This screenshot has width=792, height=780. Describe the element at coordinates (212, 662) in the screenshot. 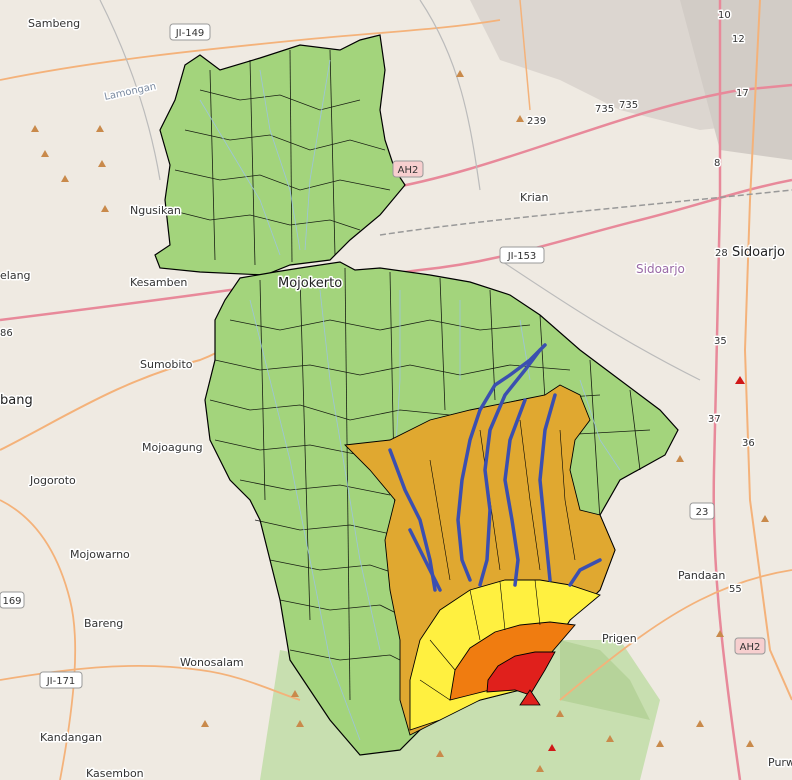

I see `label-wonosalam: Wonosalam` at that location.